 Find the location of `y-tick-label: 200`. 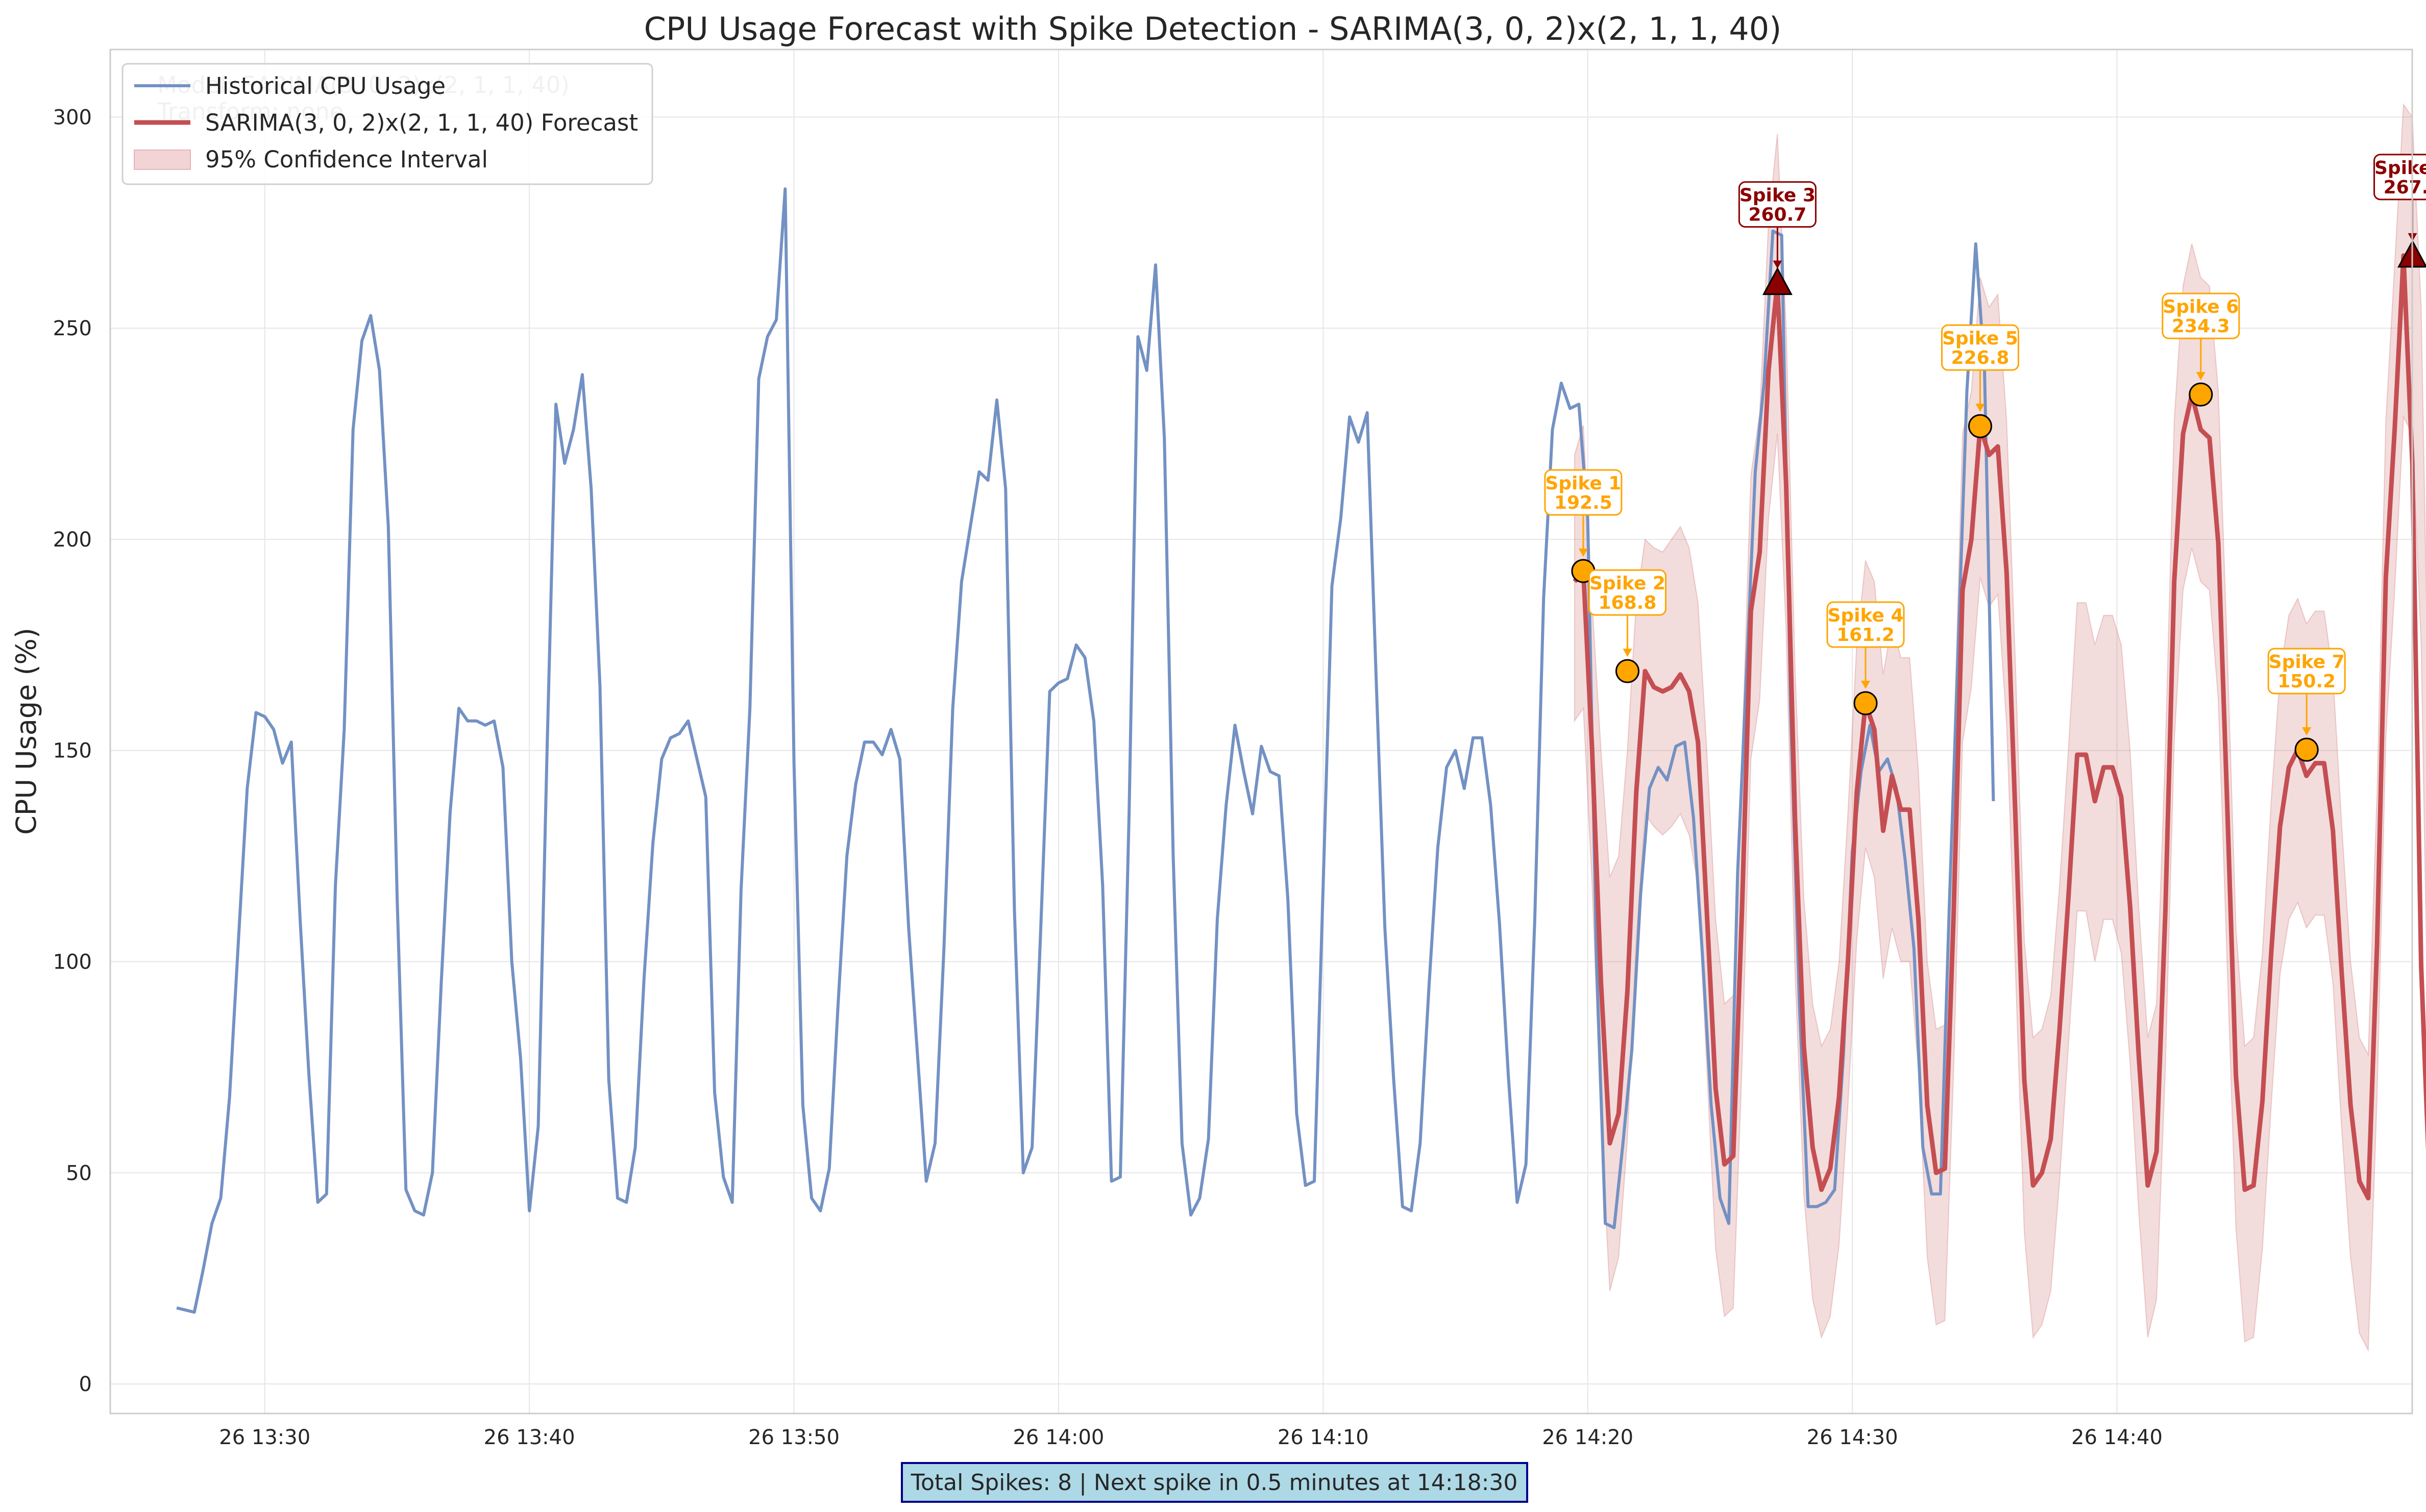

y-tick-label: 200 is located at coordinates (72, 540).